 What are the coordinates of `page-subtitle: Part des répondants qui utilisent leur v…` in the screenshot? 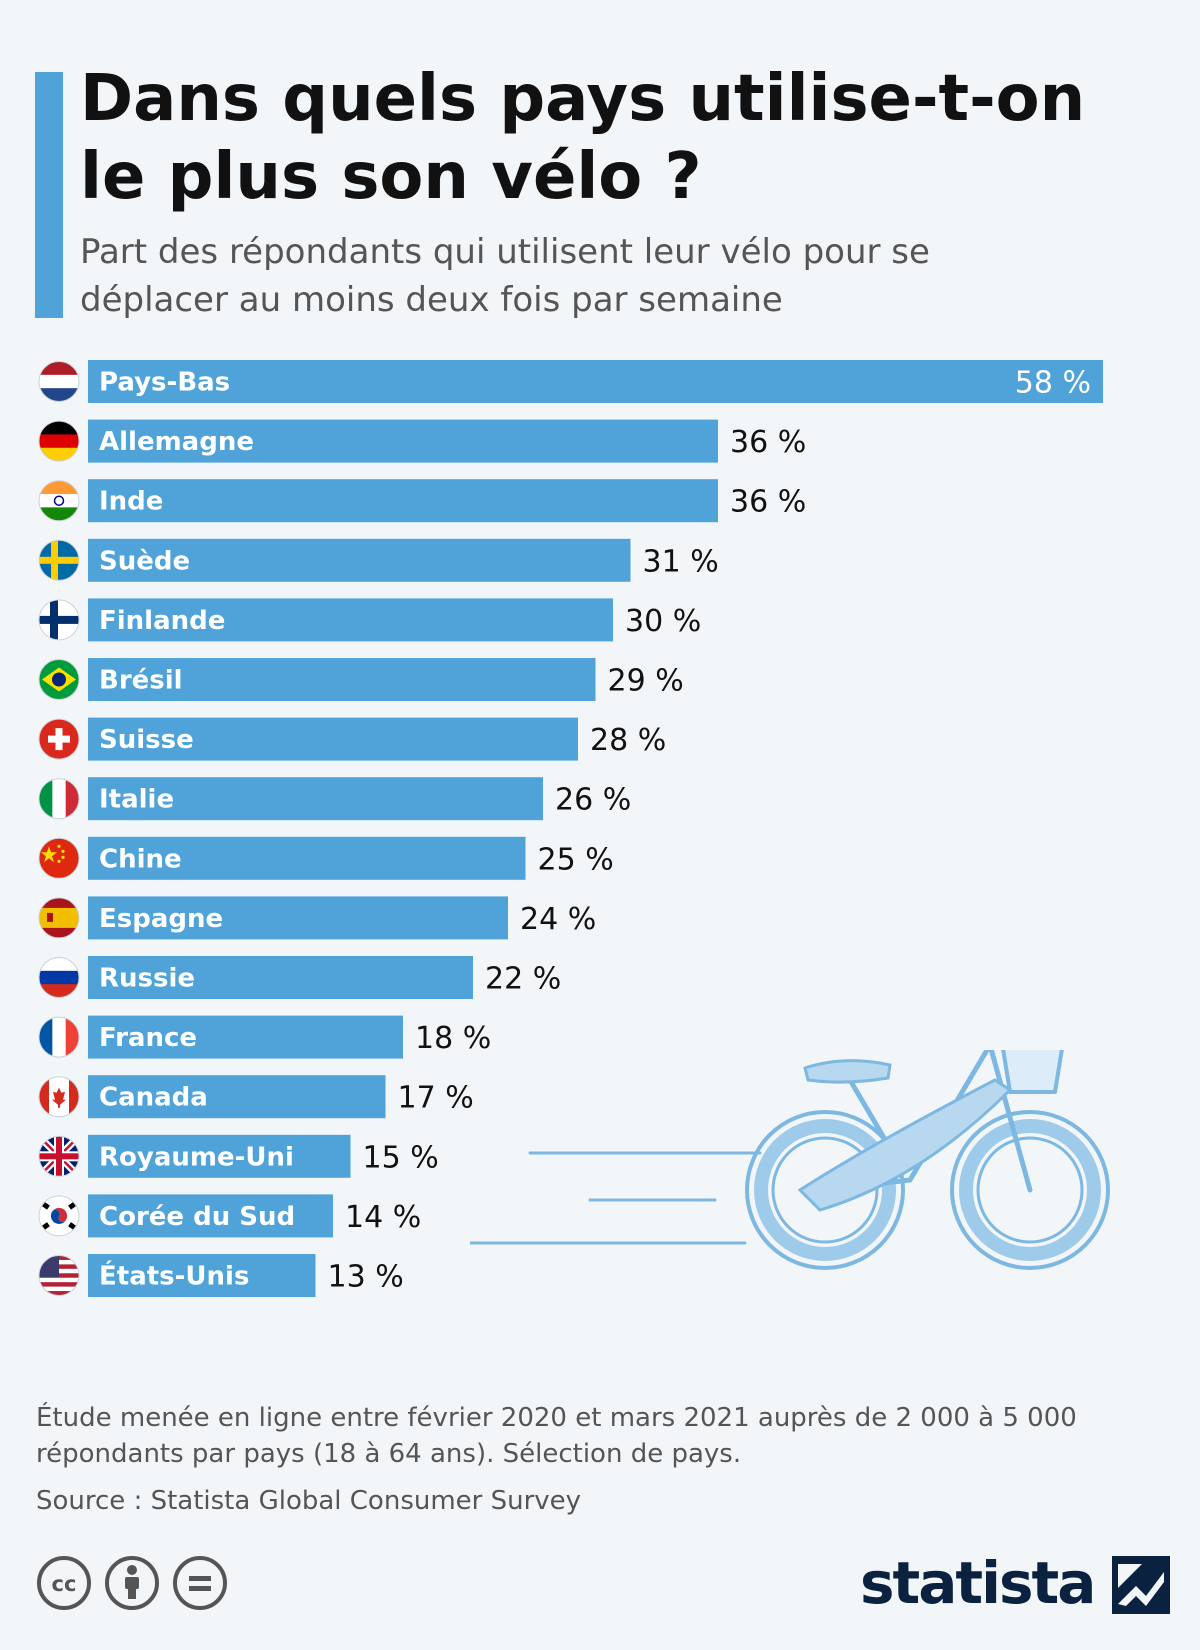 It's located at (505, 276).